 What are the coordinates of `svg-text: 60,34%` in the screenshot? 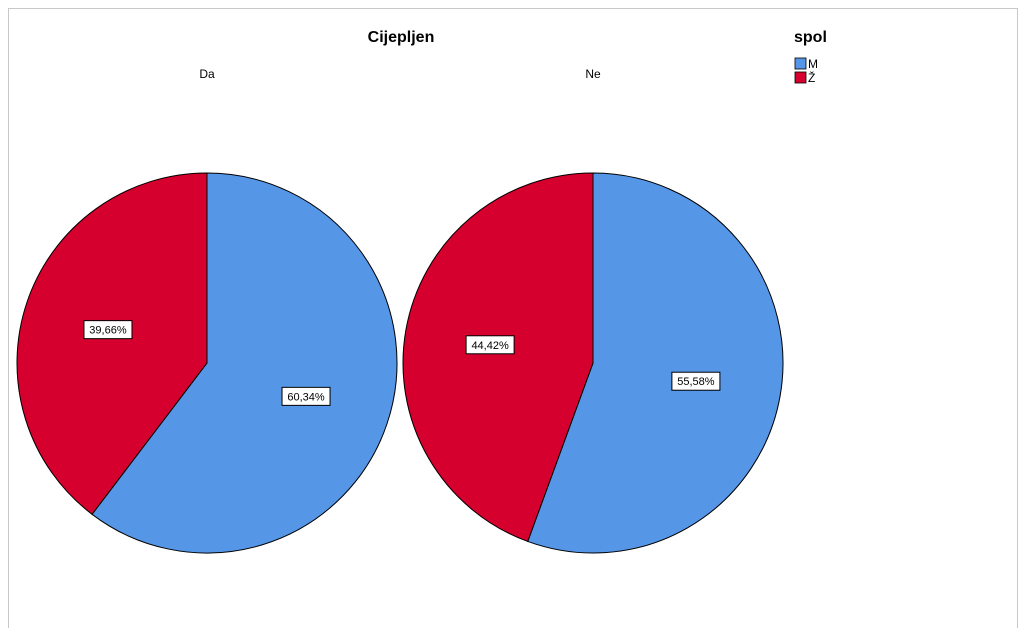 It's located at (306, 397).